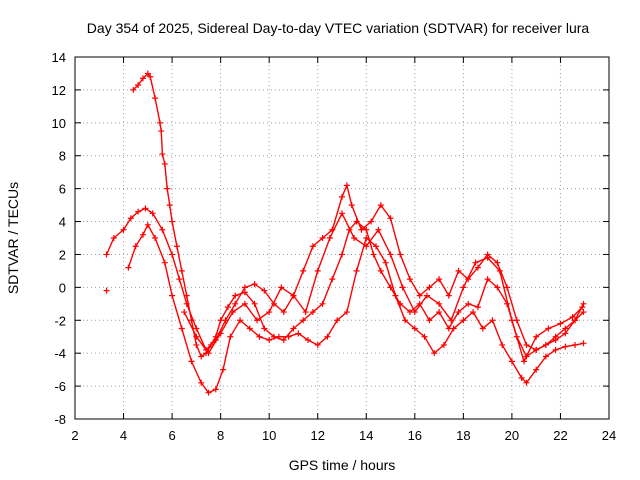 Image resolution: width=640 pixels, height=480 pixels. Describe the element at coordinates (62, 156) in the screenshot. I see `y-tick-label: 8` at that location.